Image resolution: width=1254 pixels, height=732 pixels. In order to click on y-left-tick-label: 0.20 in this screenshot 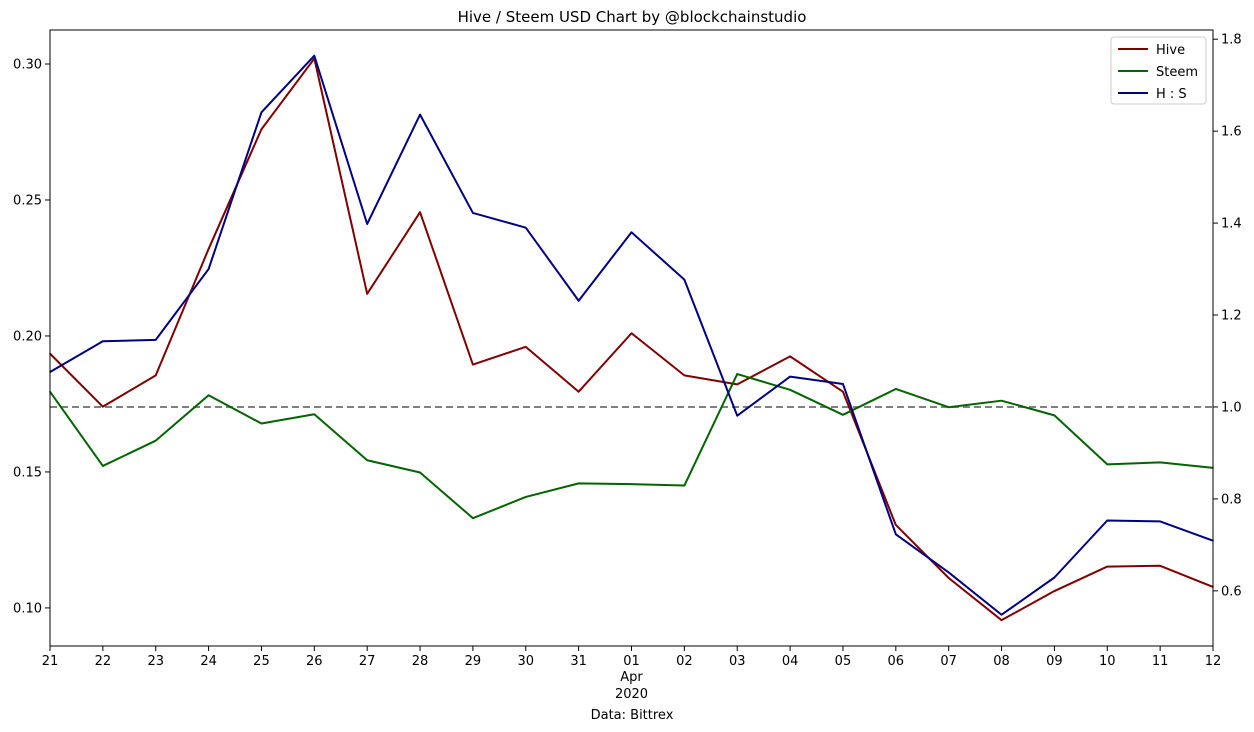, I will do `click(27, 336)`.